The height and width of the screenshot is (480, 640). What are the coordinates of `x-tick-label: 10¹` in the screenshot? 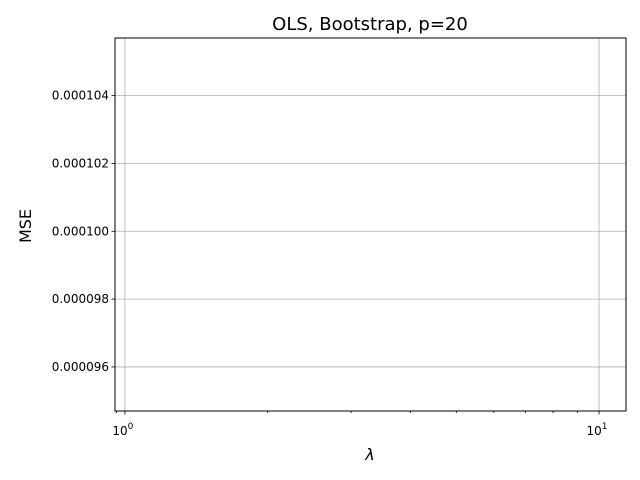 It's located at (597, 430).